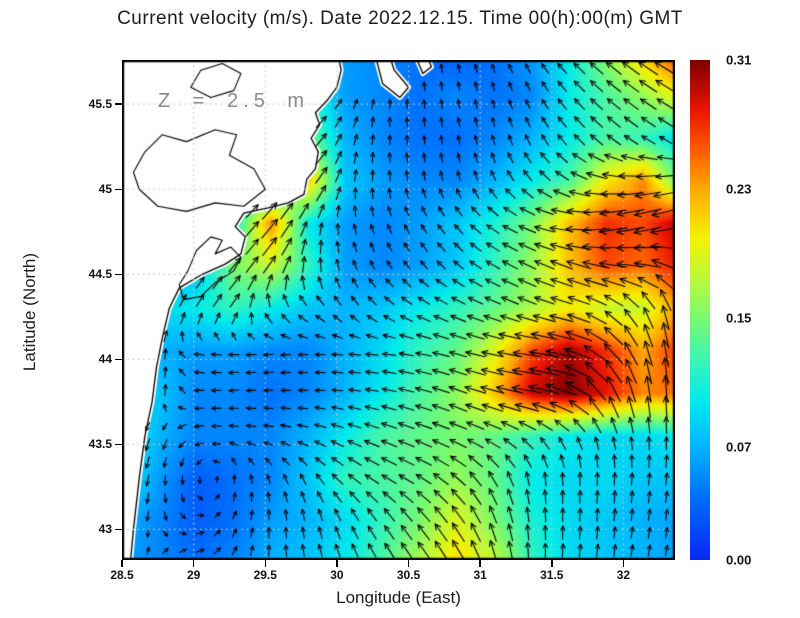  I want to click on y-tick-label: 44, so click(105, 359).